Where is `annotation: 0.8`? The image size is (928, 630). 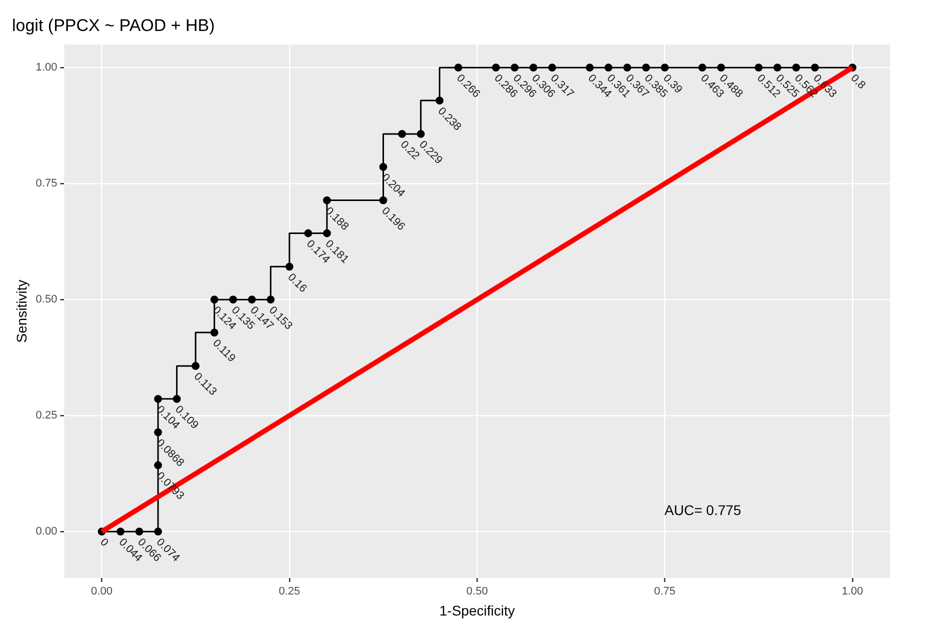 annotation: 0.8 is located at coordinates (858, 82).